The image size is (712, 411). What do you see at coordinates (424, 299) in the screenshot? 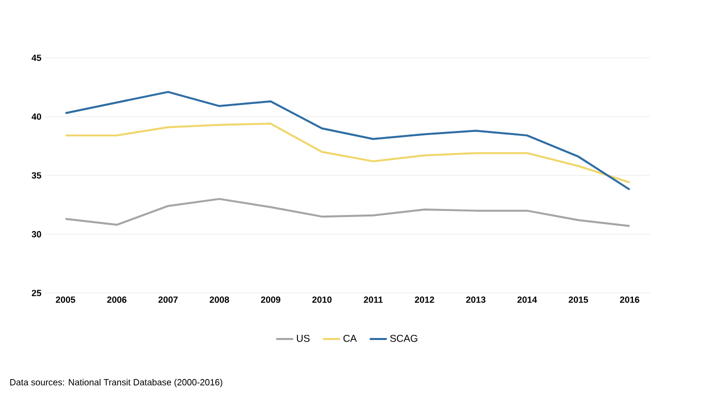
I see `x-tick-label: 2012` at bounding box center [424, 299].